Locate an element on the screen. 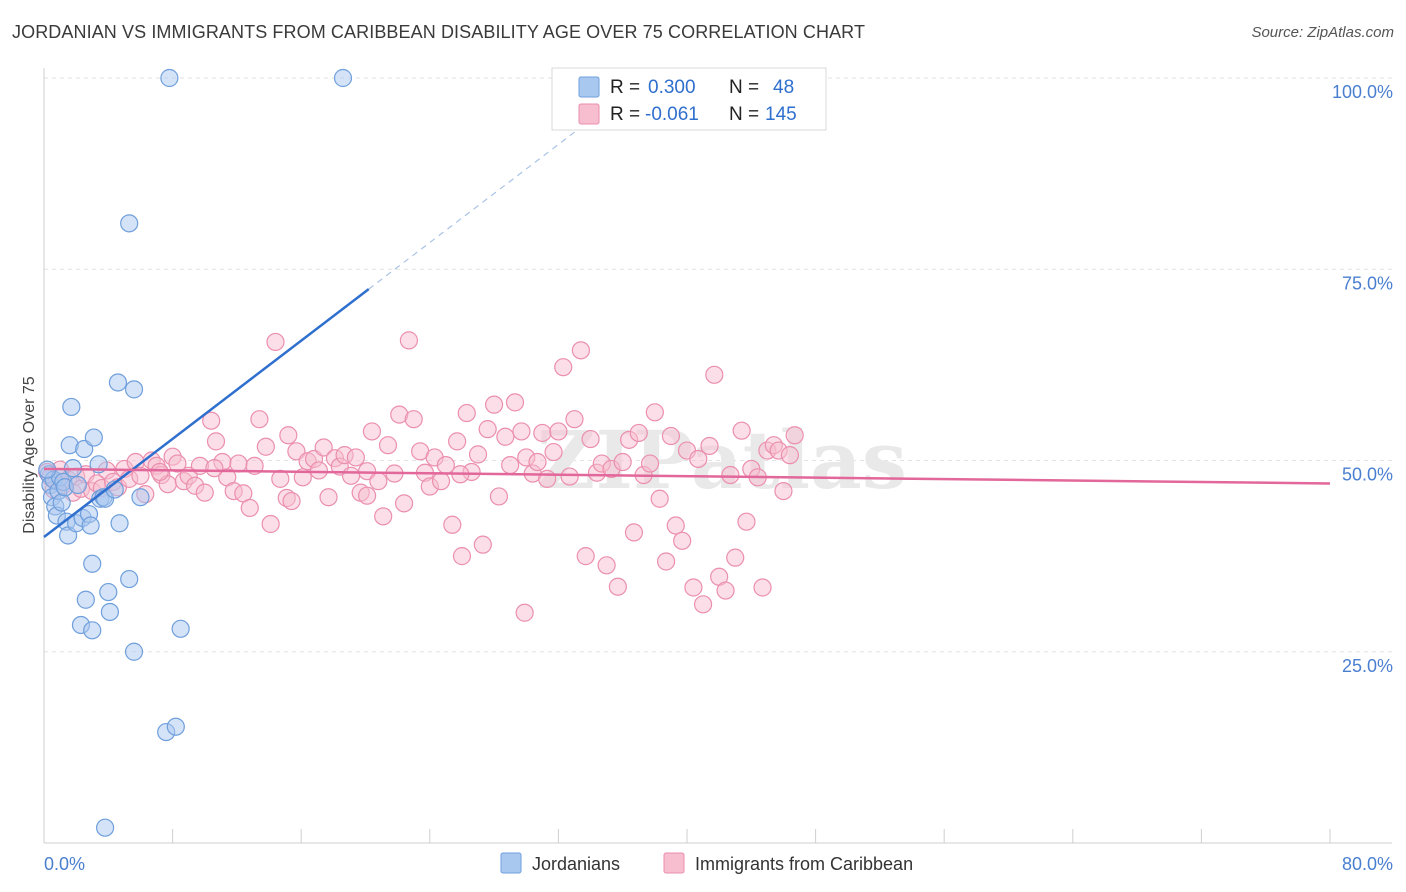 The image size is (1406, 892). series-legend: Jordanians Immigrants from Caribbean is located at coordinates (706, 863).